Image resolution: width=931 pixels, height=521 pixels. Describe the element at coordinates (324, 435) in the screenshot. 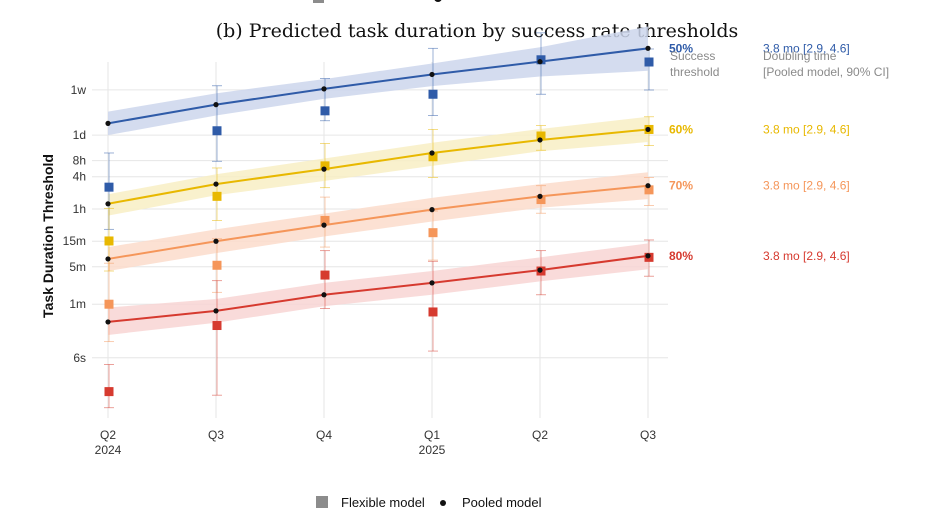

I see `x-tick-label: Q4` at that location.